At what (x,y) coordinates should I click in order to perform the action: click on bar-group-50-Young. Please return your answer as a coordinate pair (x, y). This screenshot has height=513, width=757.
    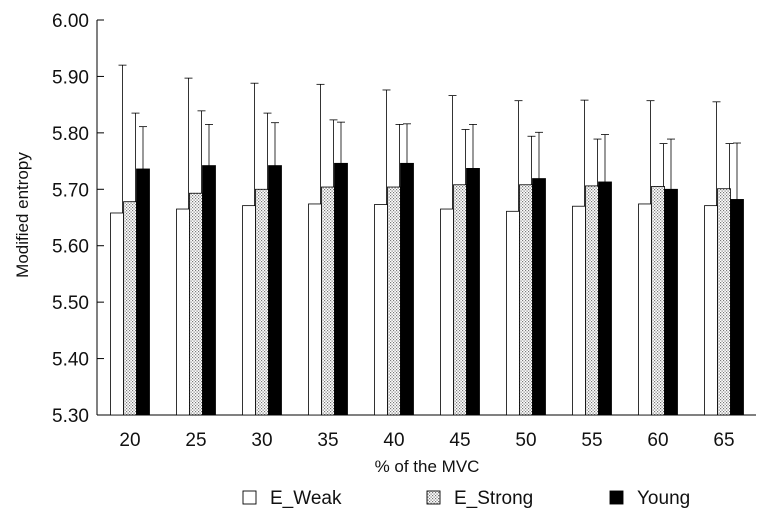
    Looking at the image, I should click on (539, 273).